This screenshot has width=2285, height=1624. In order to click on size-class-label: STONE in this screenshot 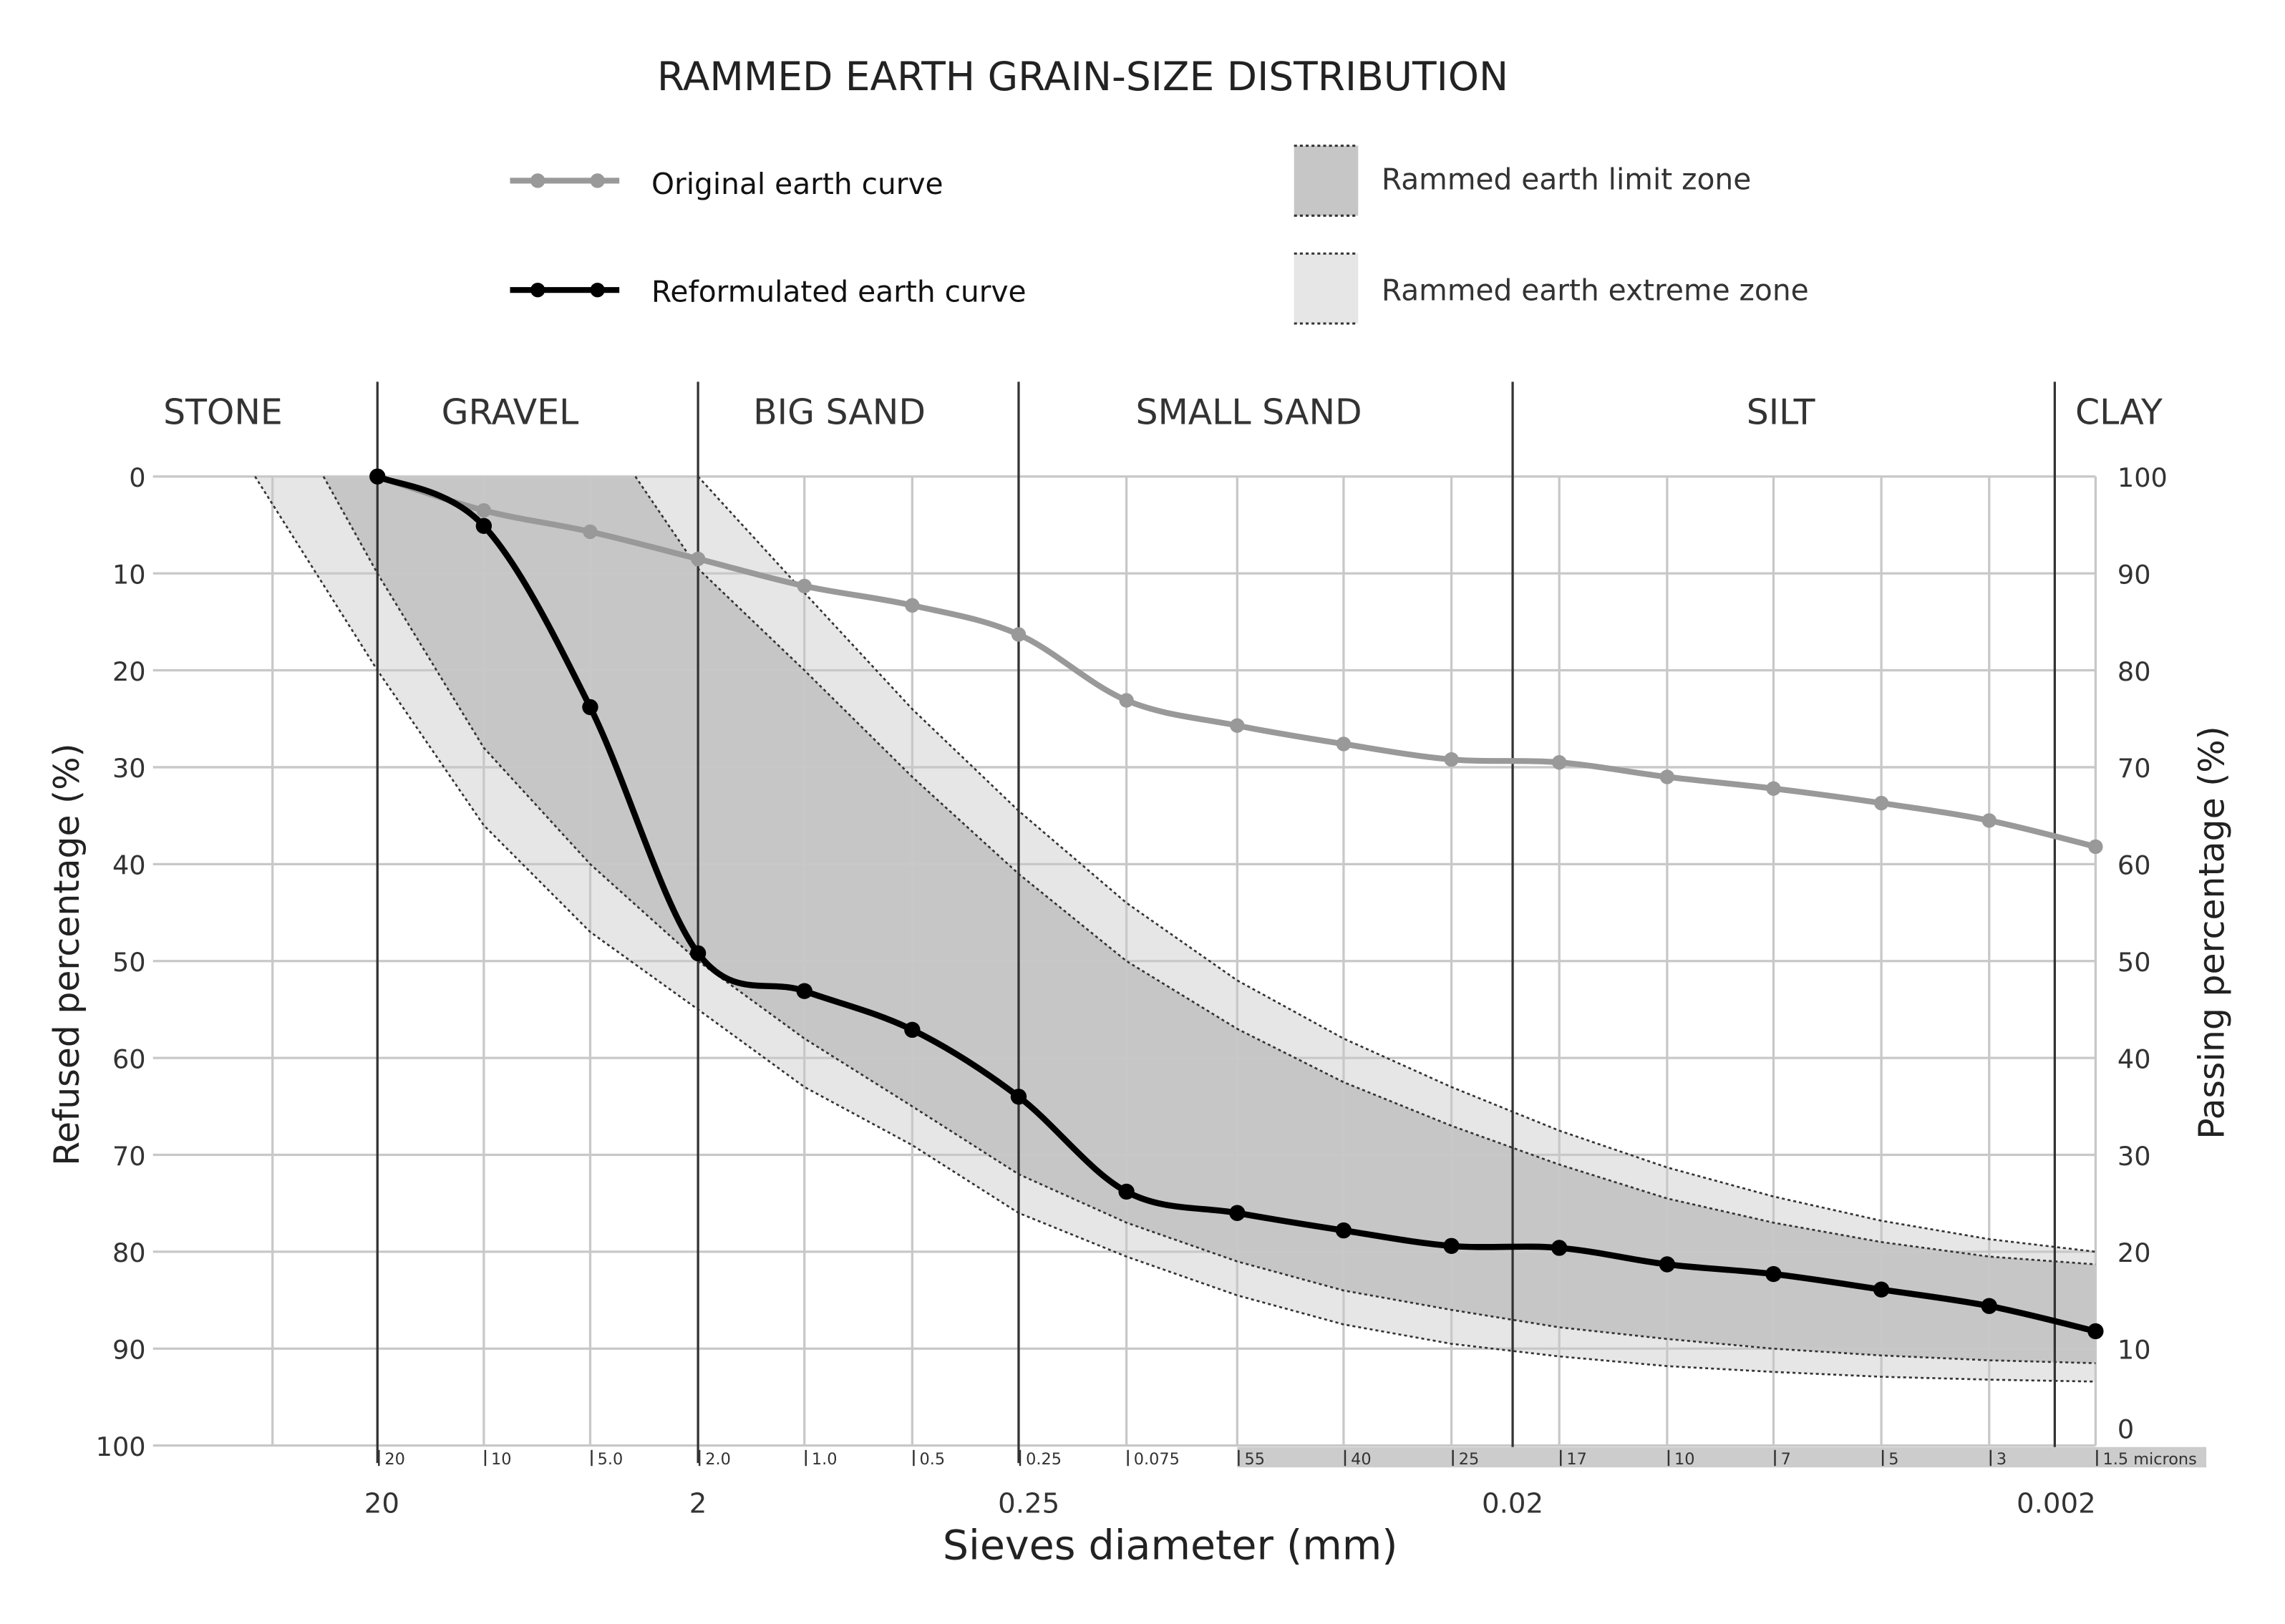, I will do `click(223, 412)`.